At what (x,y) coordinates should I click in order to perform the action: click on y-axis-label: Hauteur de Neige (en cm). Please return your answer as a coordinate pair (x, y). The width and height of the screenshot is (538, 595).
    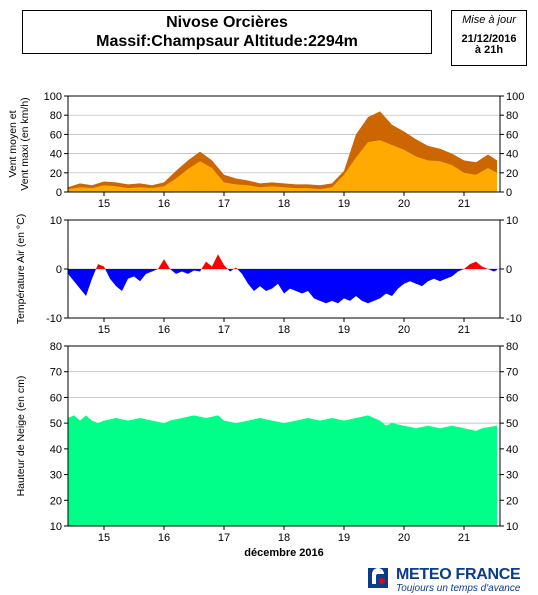
    Looking at the image, I should click on (21, 436).